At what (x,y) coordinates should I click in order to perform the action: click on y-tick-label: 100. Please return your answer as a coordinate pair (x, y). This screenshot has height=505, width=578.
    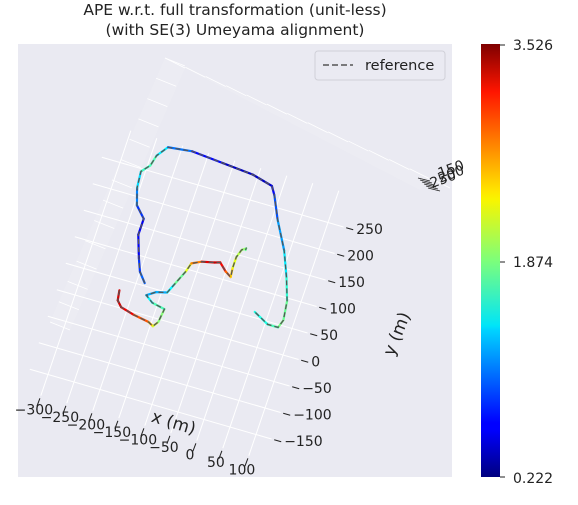
    Looking at the image, I should click on (342, 309).